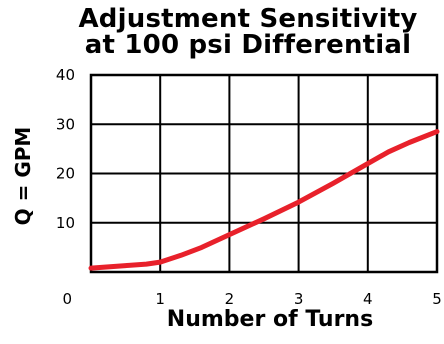 Image resolution: width=444 pixels, height=344 pixels. What do you see at coordinates (65, 124) in the screenshot?
I see `y-tick-label-30: 30` at bounding box center [65, 124].